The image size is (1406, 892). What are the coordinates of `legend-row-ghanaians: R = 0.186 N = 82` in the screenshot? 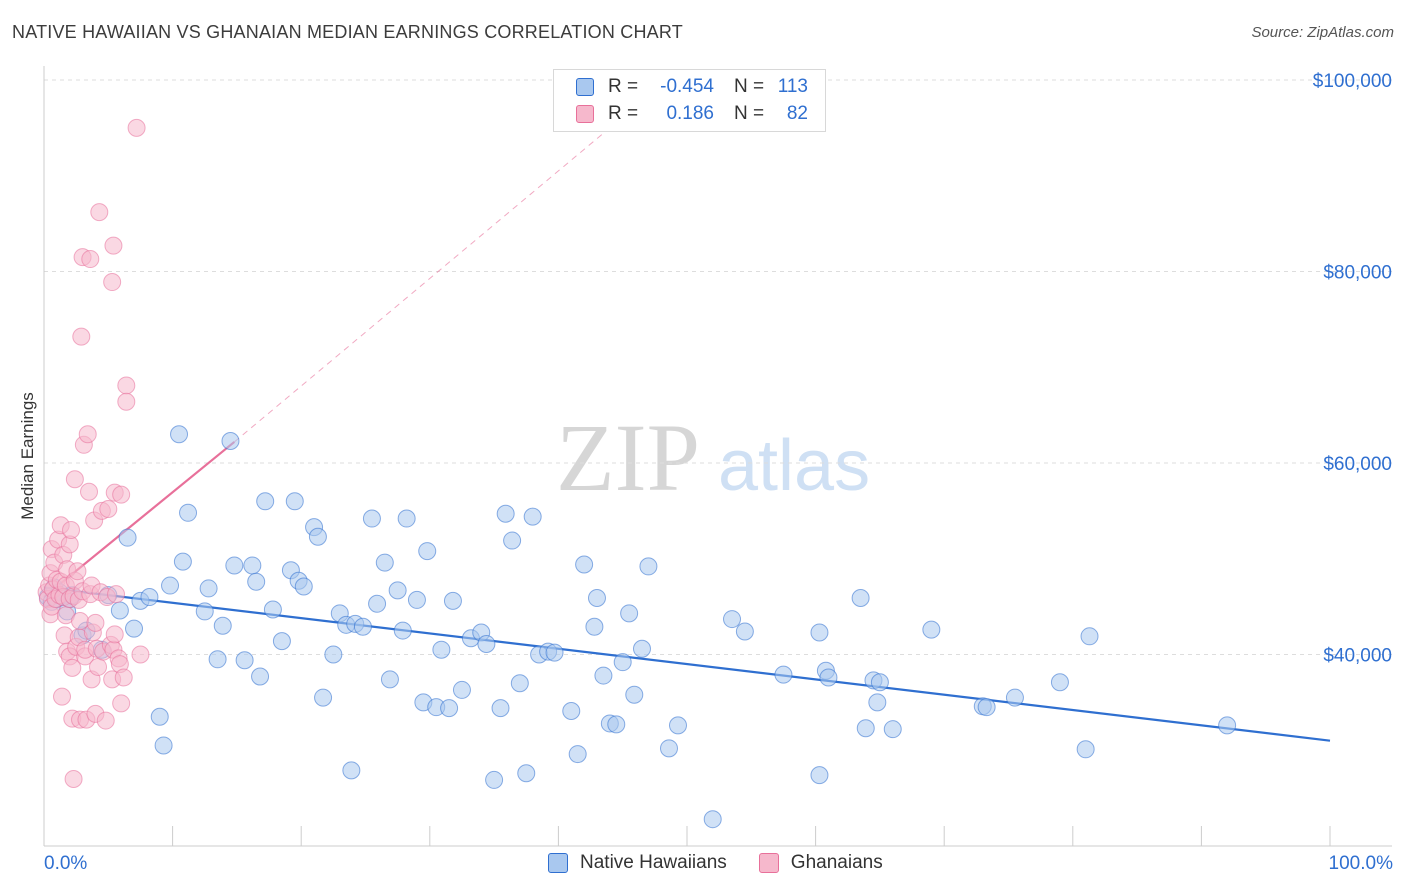 It's located at (692, 114).